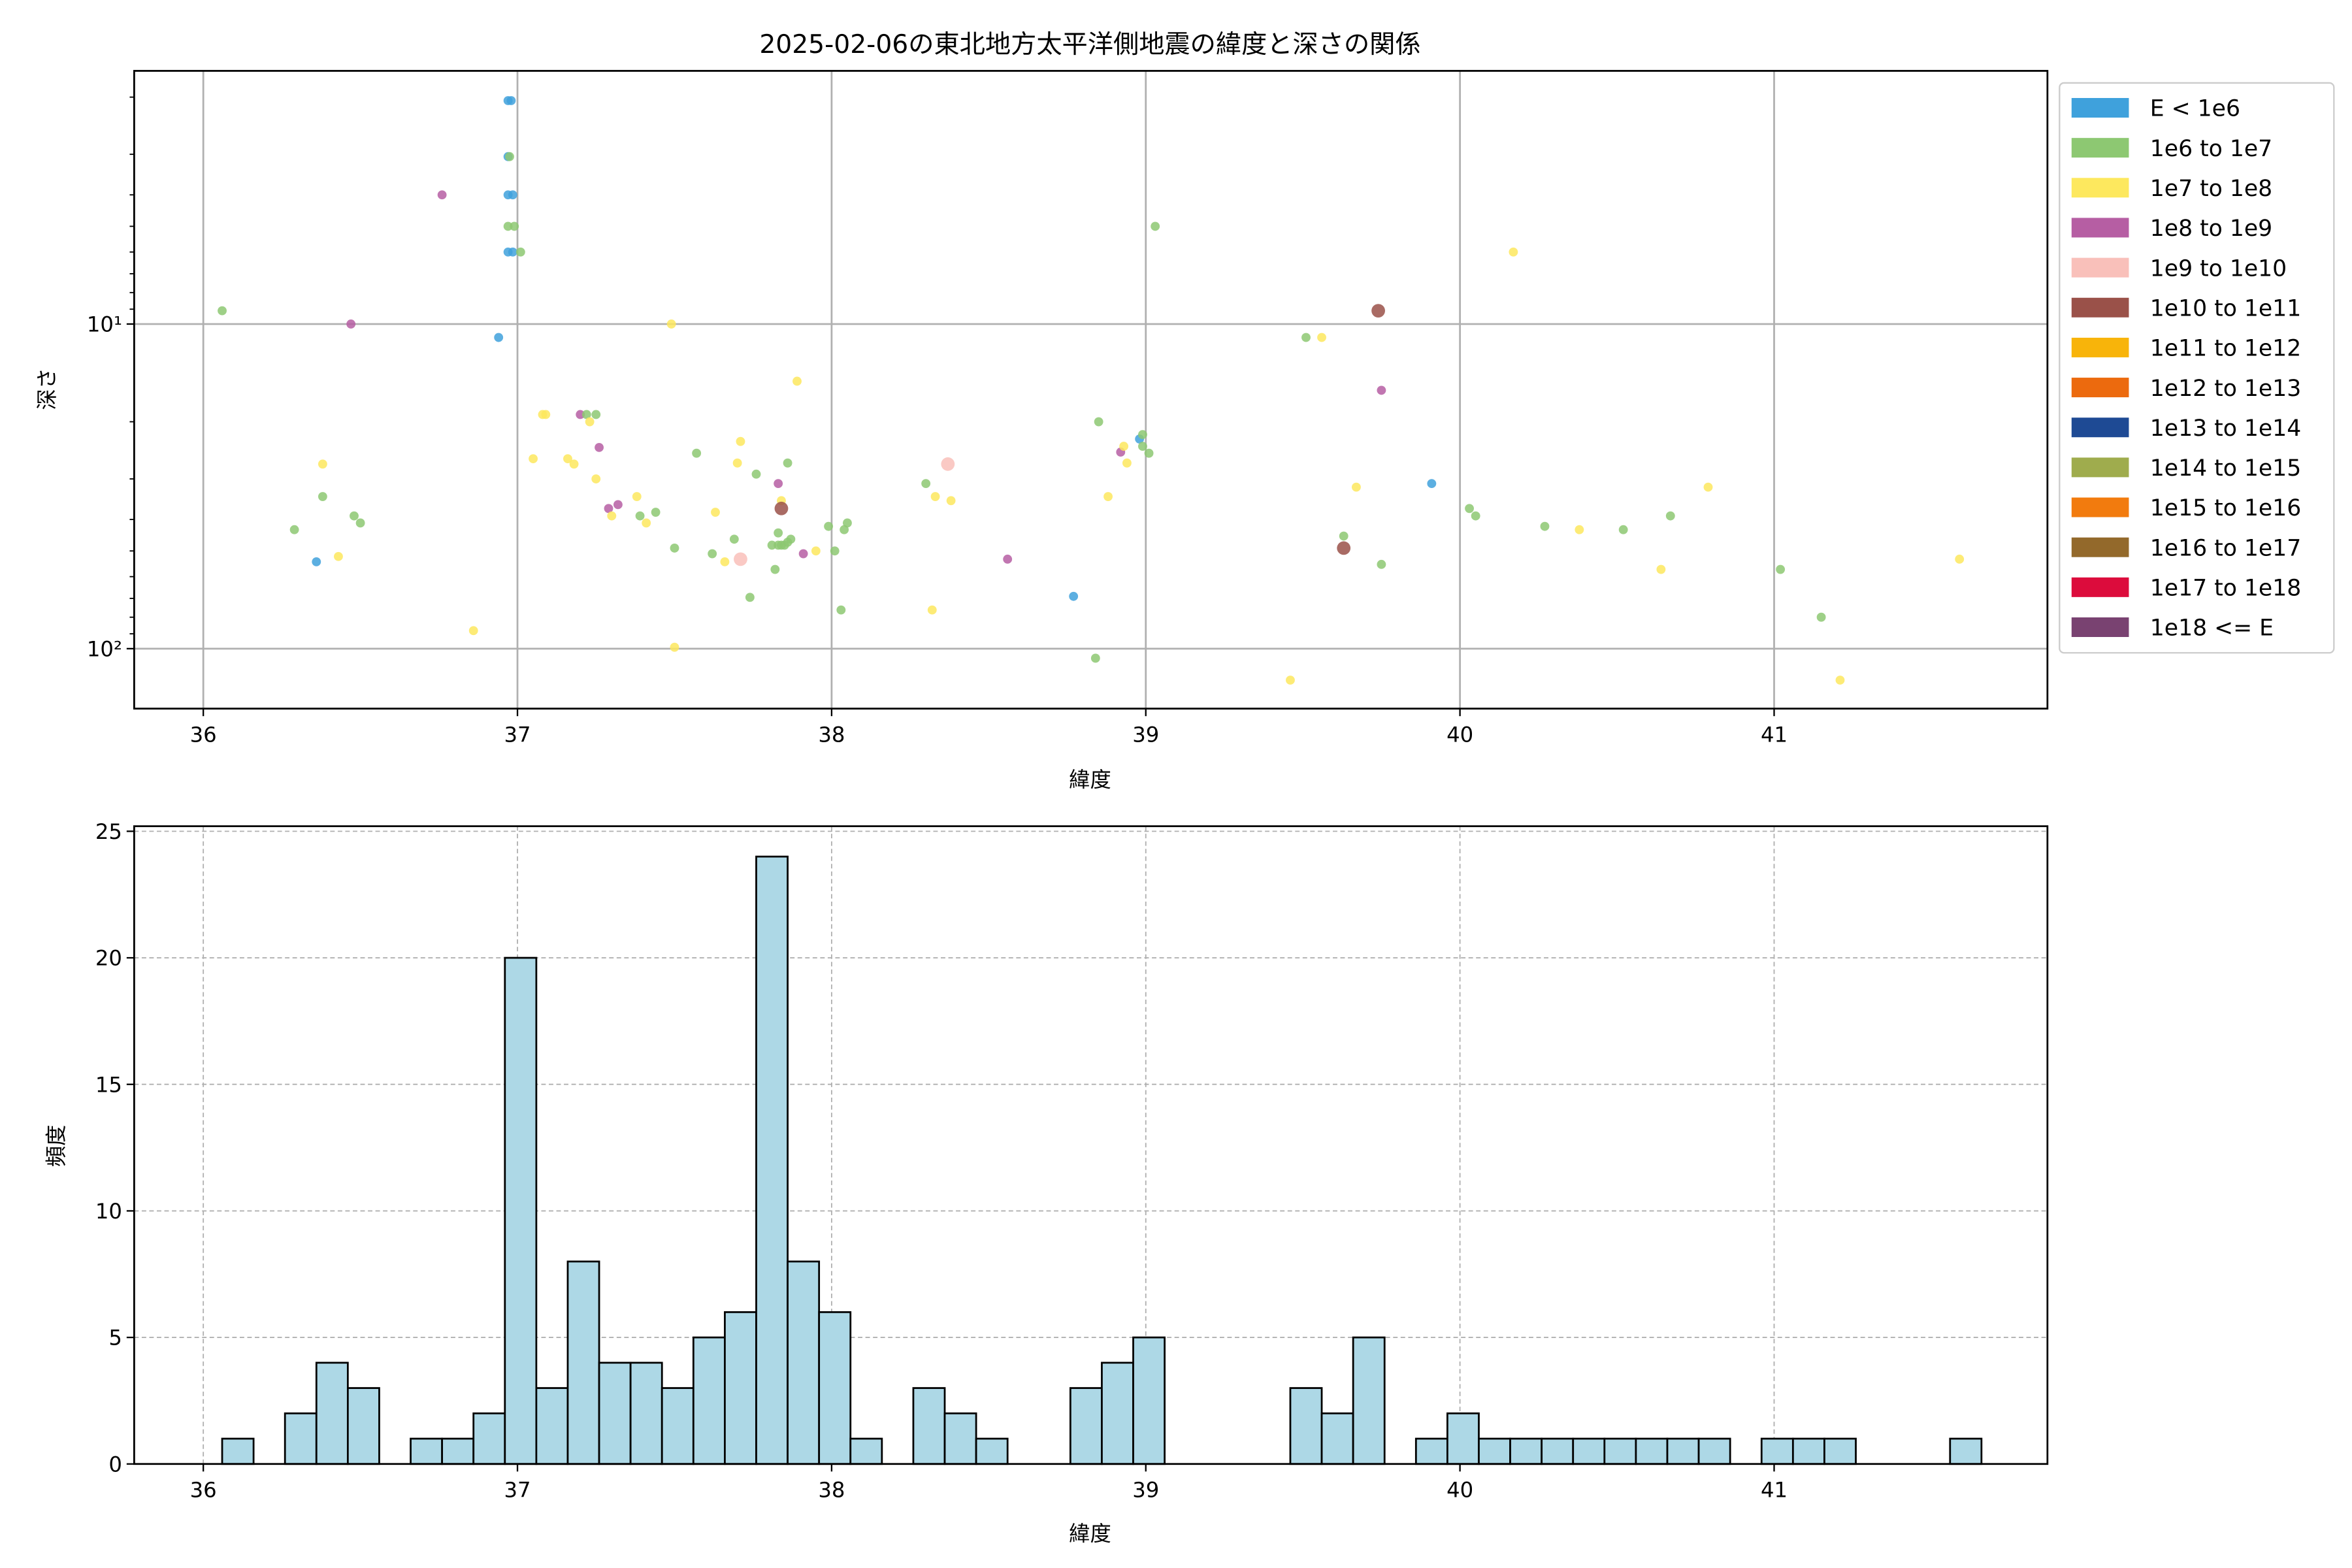 Image resolution: width=2352 pixels, height=1568 pixels. Describe the element at coordinates (2218, 268) in the screenshot. I see `legend-label: 1e9 to 1e10` at that location.